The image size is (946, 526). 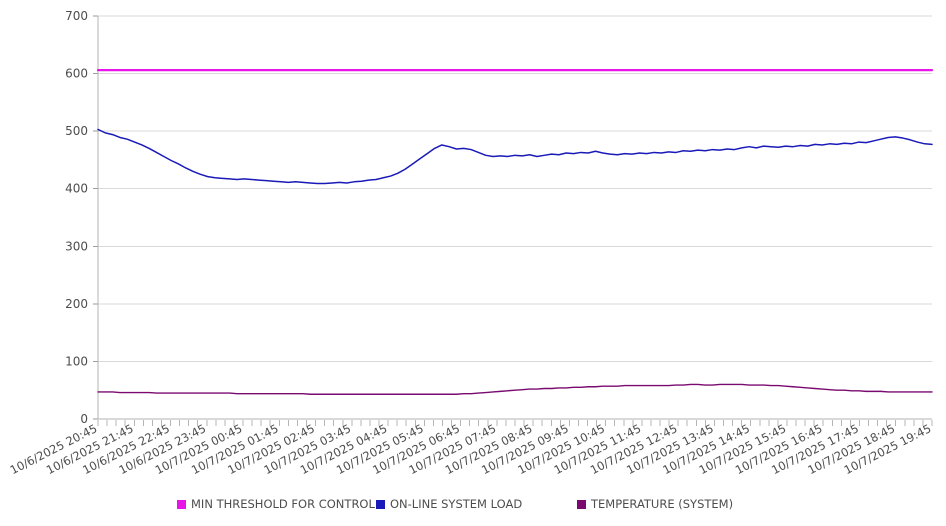 I want to click on legend-label-1: ON-LINE SYSTEM LOAD, so click(x=456, y=504).